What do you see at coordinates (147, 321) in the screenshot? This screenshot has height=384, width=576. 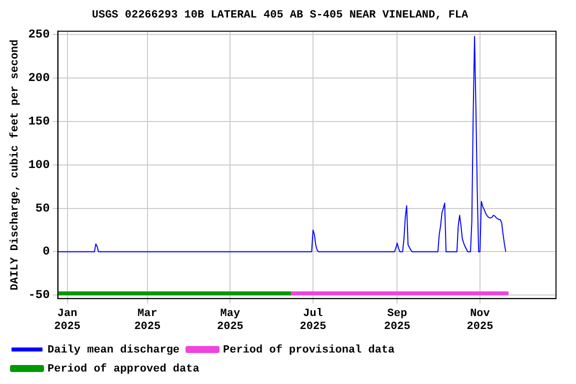 I see `x-tick-label: Mar 2025` at bounding box center [147, 321].